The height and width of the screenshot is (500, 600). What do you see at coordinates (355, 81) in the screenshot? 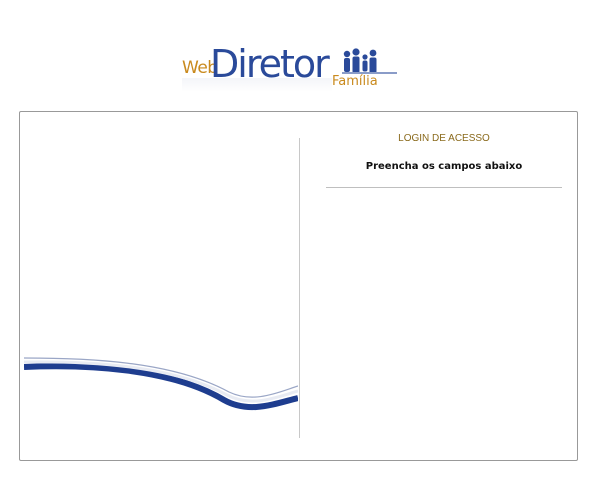
I see `logo-familia-text: Família` at bounding box center [355, 81].